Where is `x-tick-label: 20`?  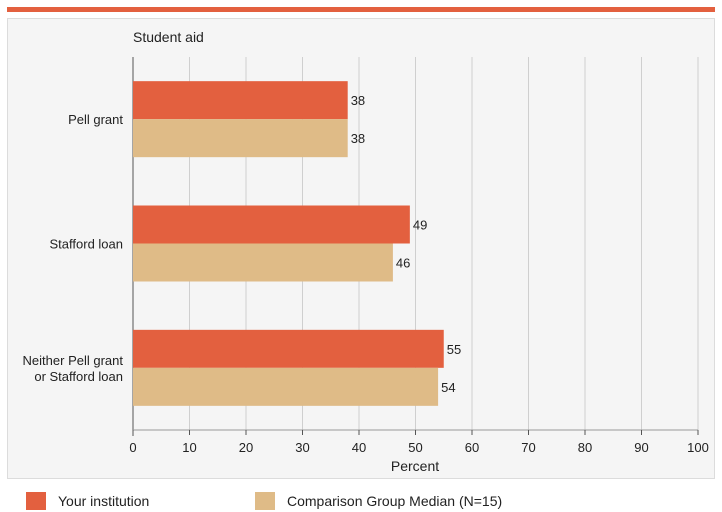
x-tick-label: 20 is located at coordinates (246, 447).